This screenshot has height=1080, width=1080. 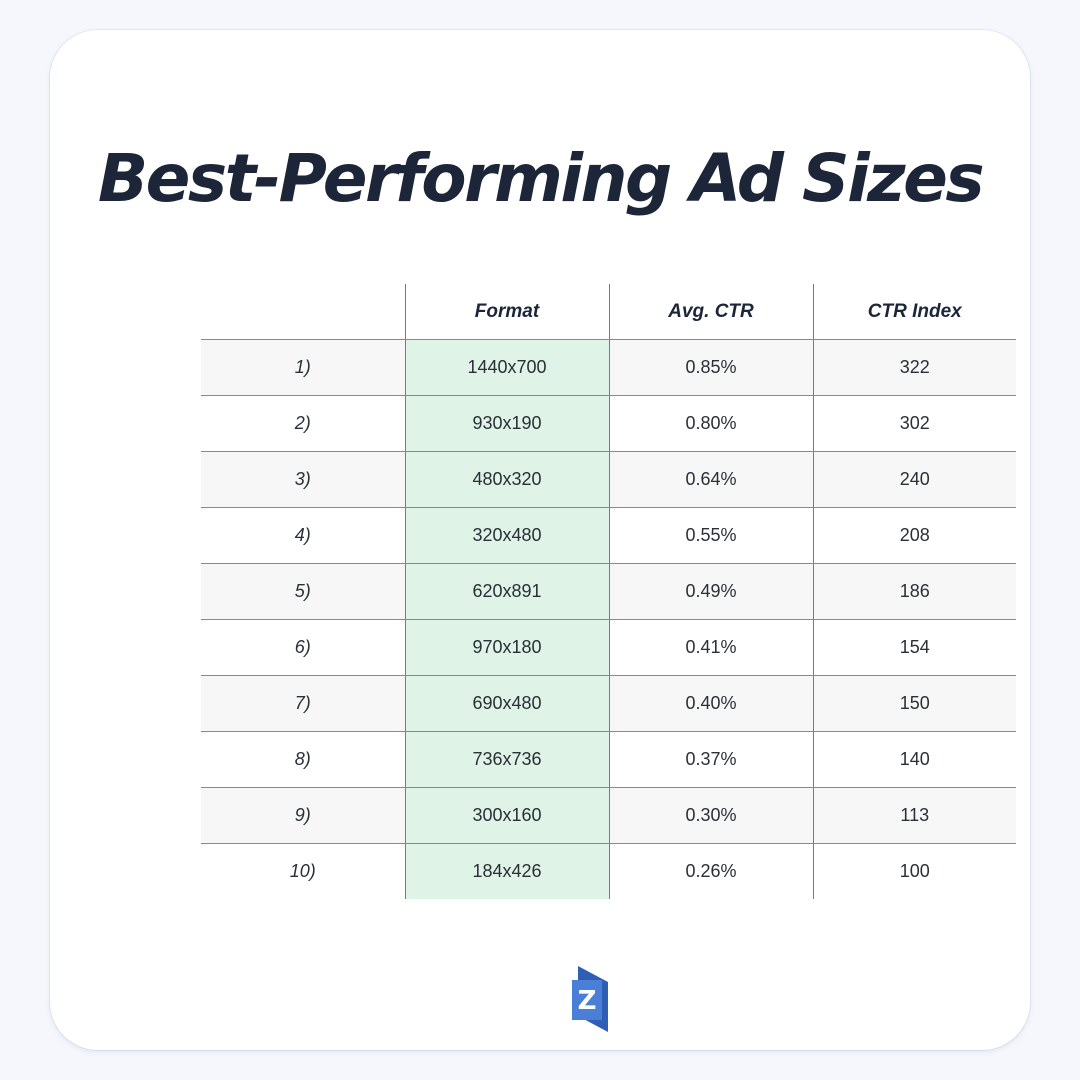 What do you see at coordinates (506, 535) in the screenshot?
I see `format-cell: 320x480` at bounding box center [506, 535].